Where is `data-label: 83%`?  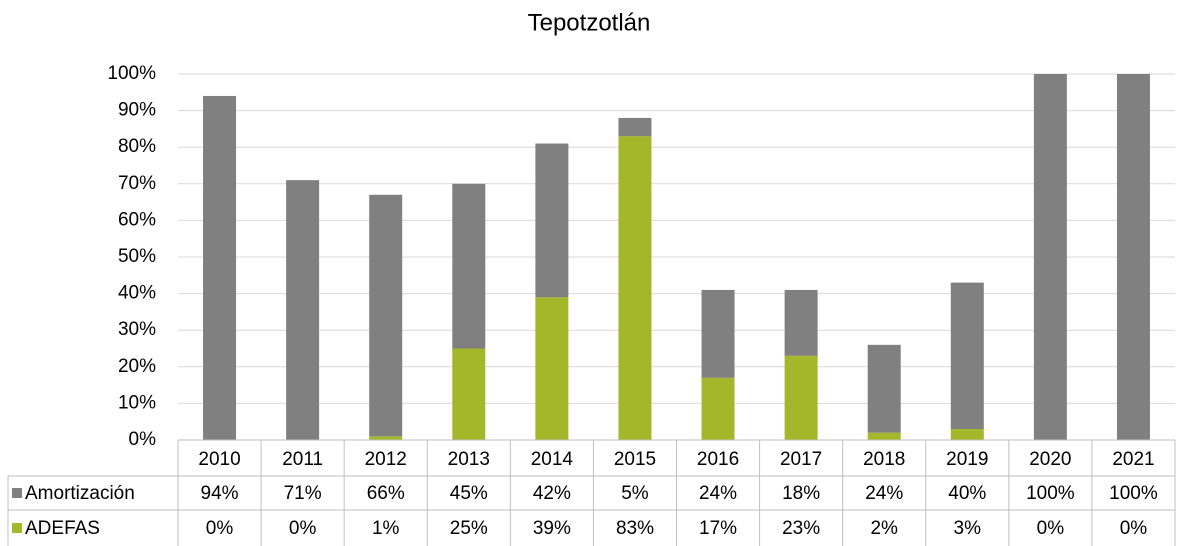
data-label: 83% is located at coordinates (635, 528).